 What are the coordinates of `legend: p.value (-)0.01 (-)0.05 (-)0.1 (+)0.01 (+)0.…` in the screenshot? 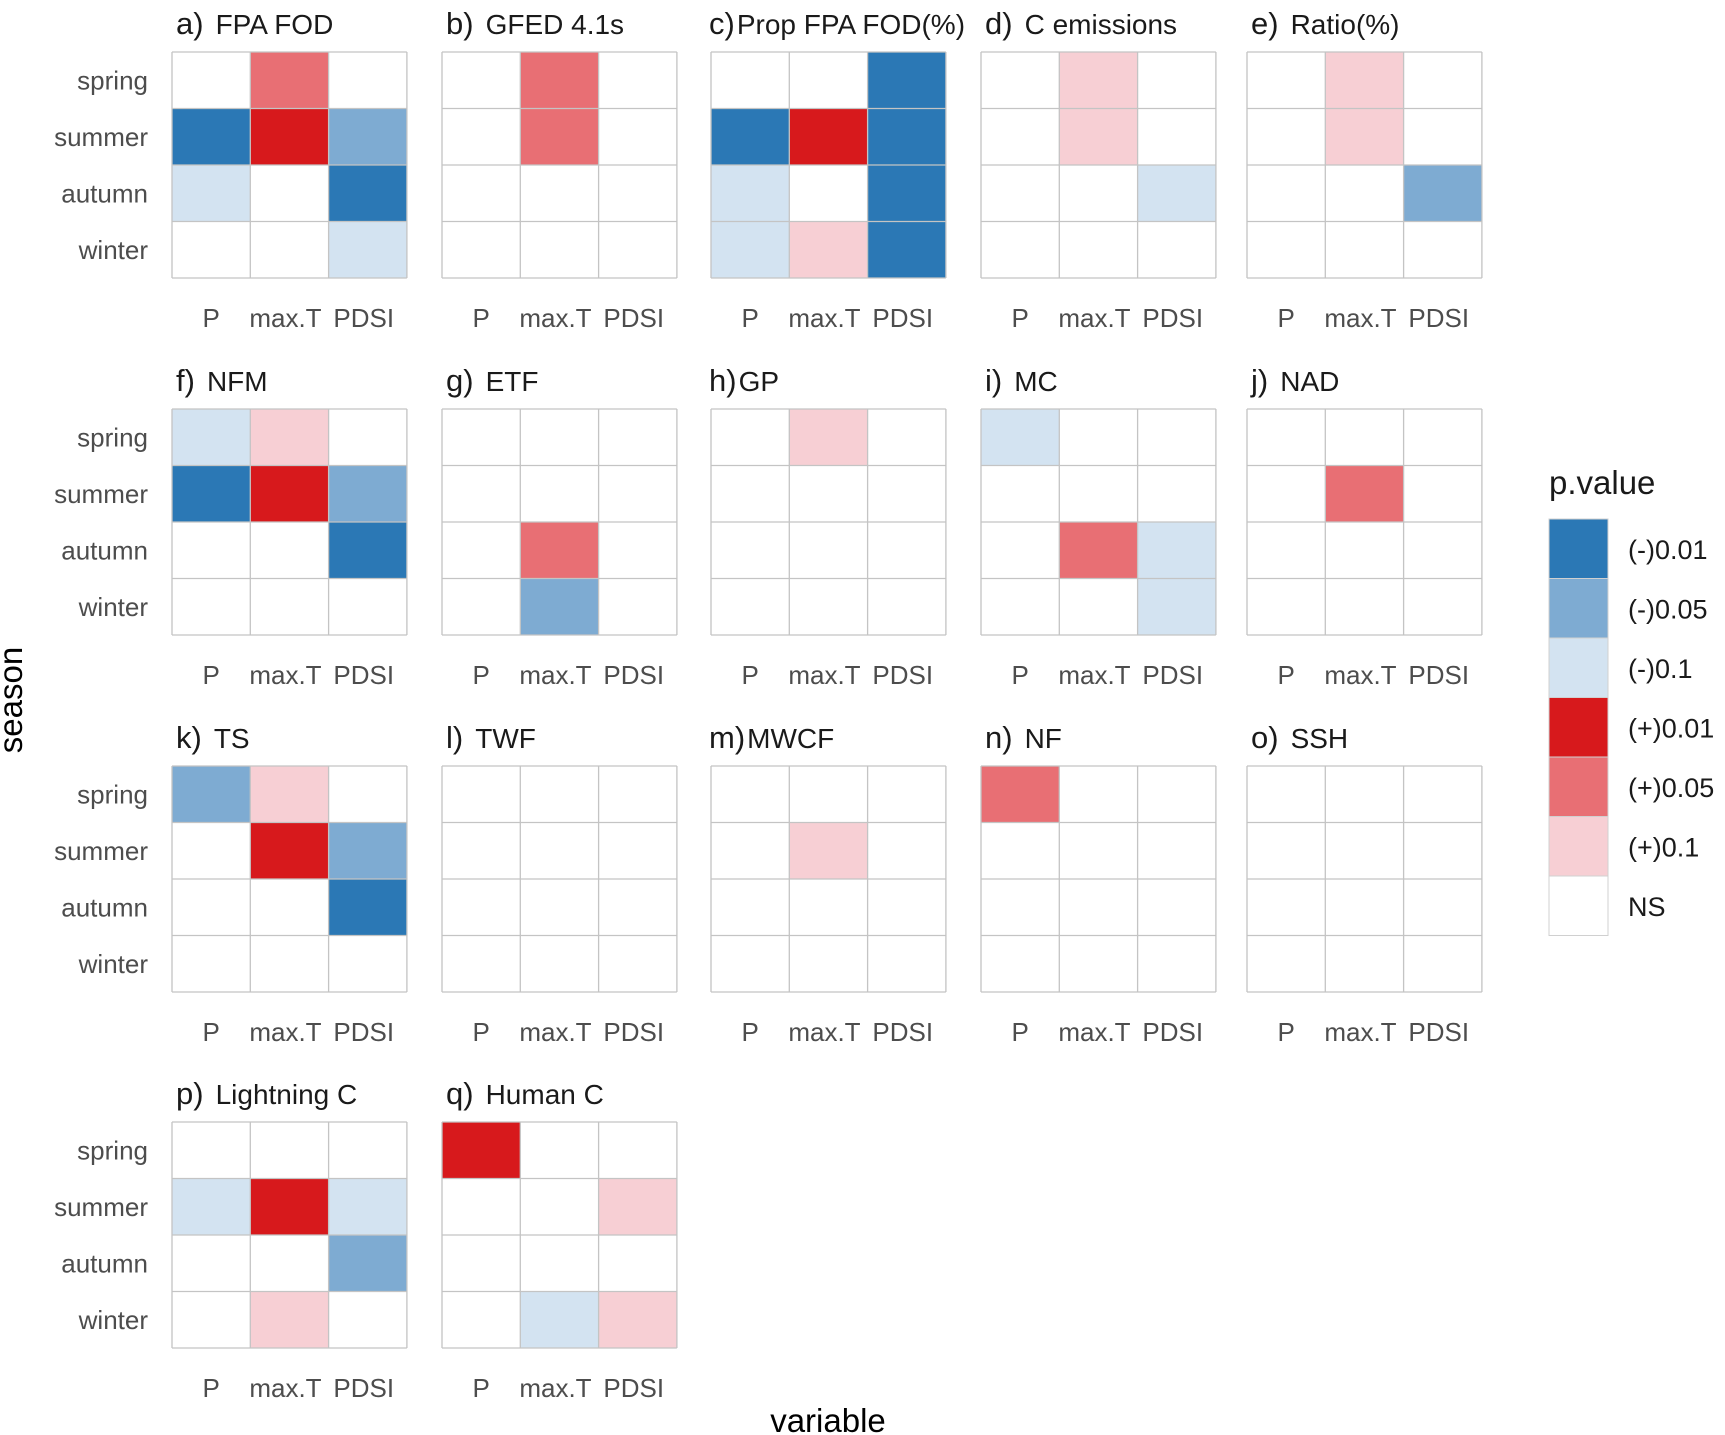 It's located at (1631, 700).